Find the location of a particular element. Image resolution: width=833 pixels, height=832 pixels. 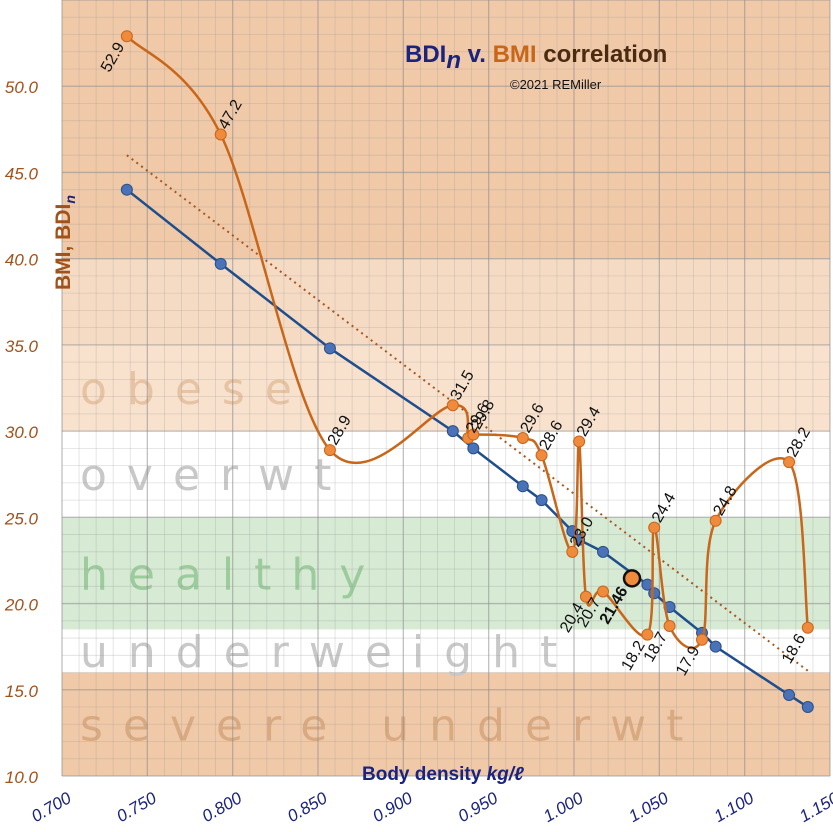

xlabel-main: Body density is located at coordinates (424, 774).